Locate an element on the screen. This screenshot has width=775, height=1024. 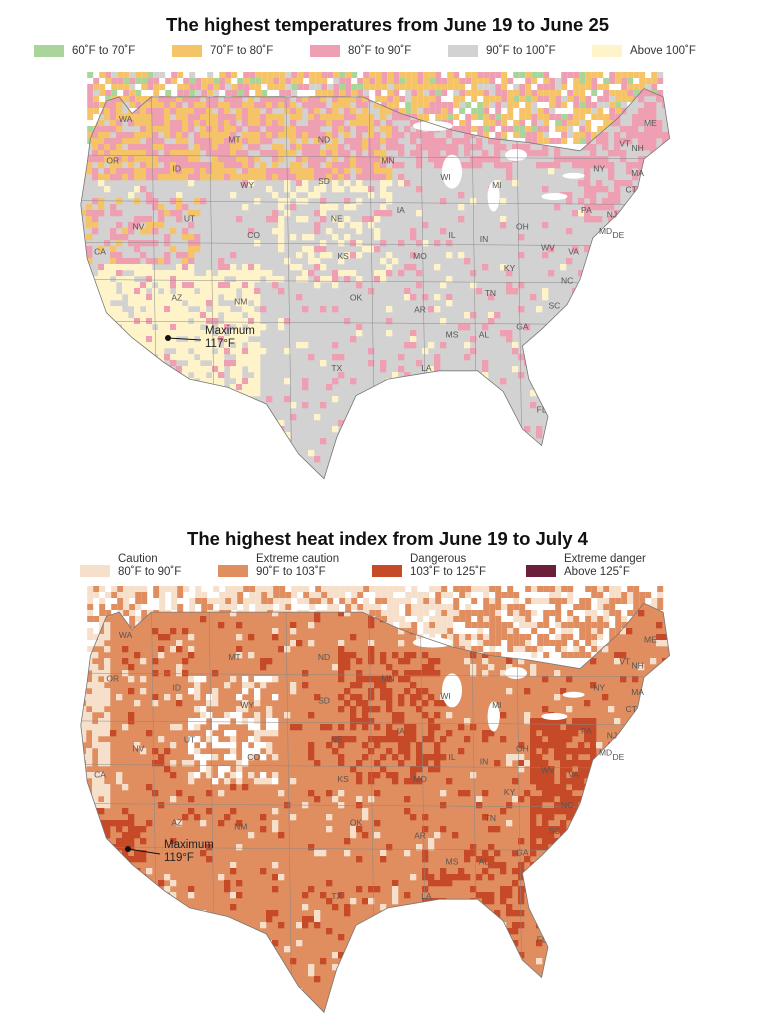
state-label-wv: WV is located at coordinates (548, 247).